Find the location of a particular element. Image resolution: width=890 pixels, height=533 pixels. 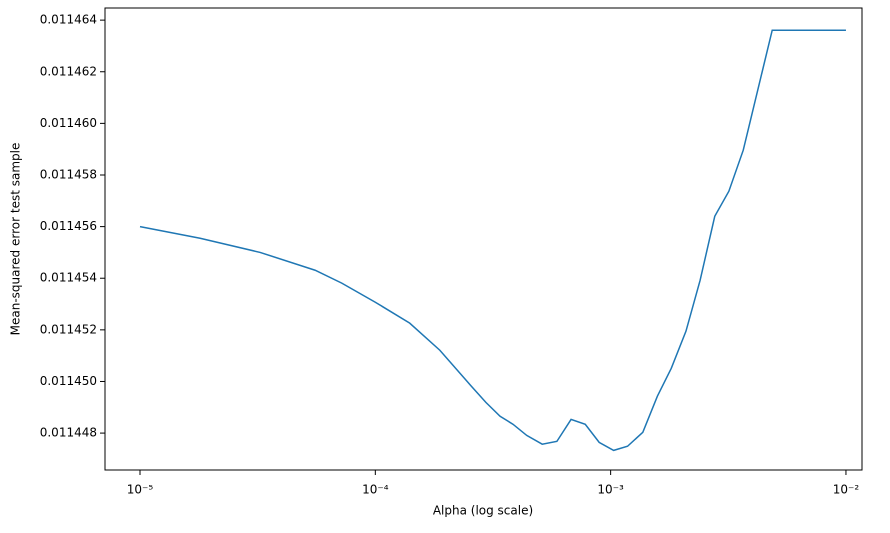

y-tick-label: 0.011464 is located at coordinates (68, 20).